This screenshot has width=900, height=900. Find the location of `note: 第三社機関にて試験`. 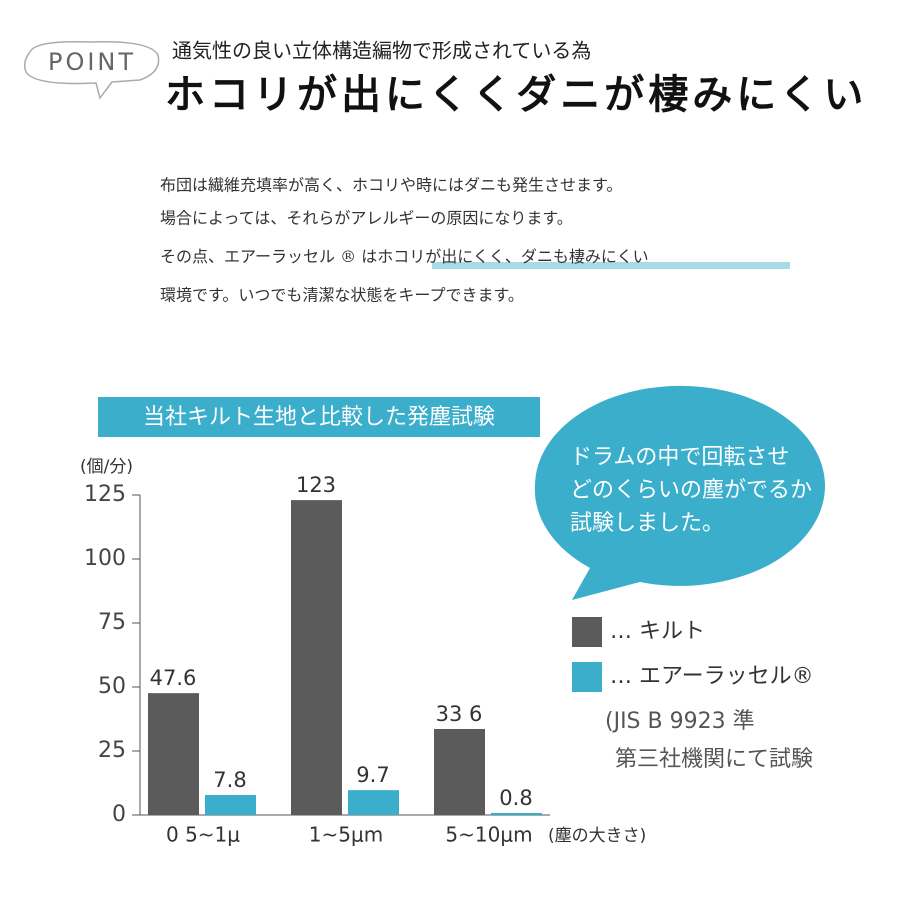

note: 第三社機関にて試験 is located at coordinates (714, 759).